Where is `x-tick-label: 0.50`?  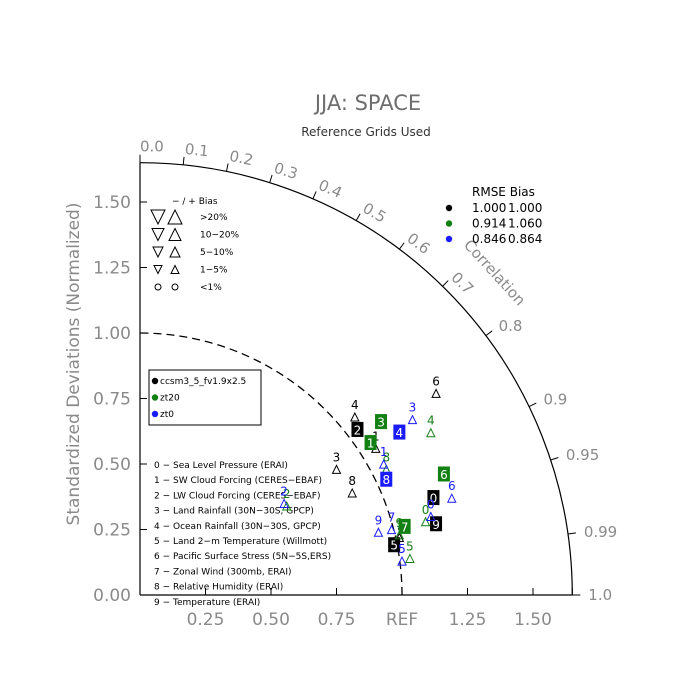
x-tick-label: 0.50 is located at coordinates (271, 620).